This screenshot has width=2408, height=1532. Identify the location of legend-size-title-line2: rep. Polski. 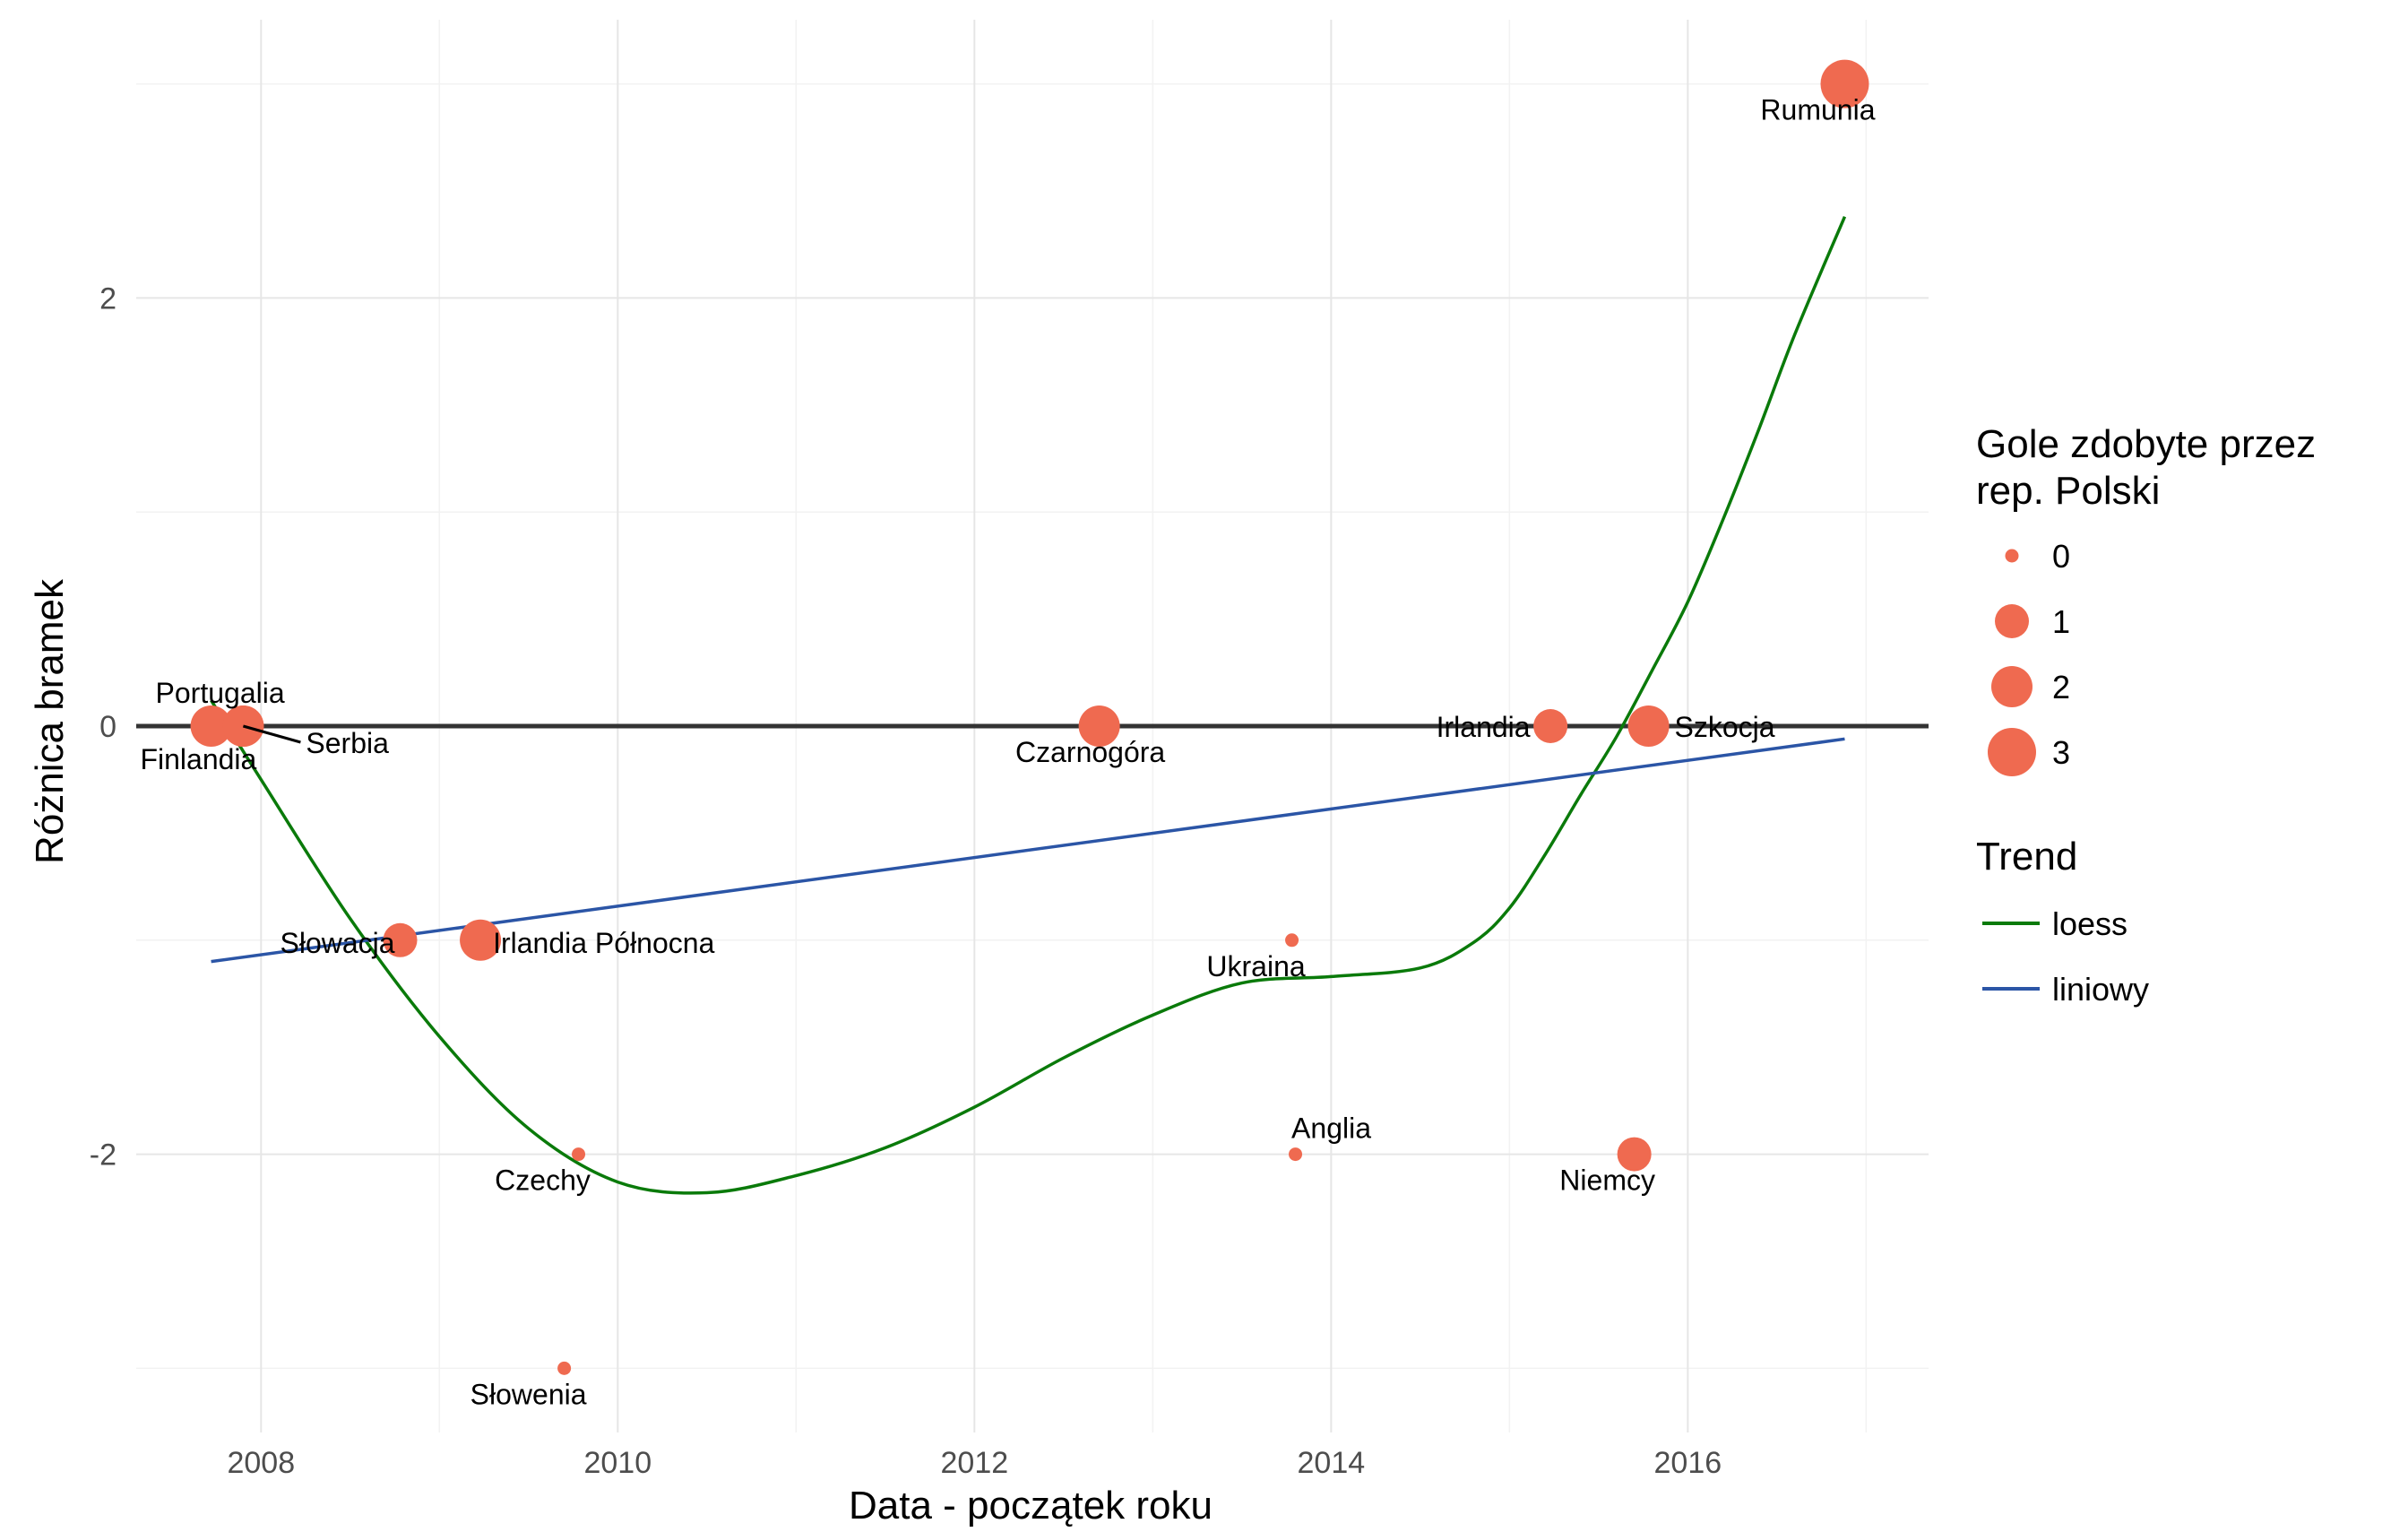
(2068, 491).